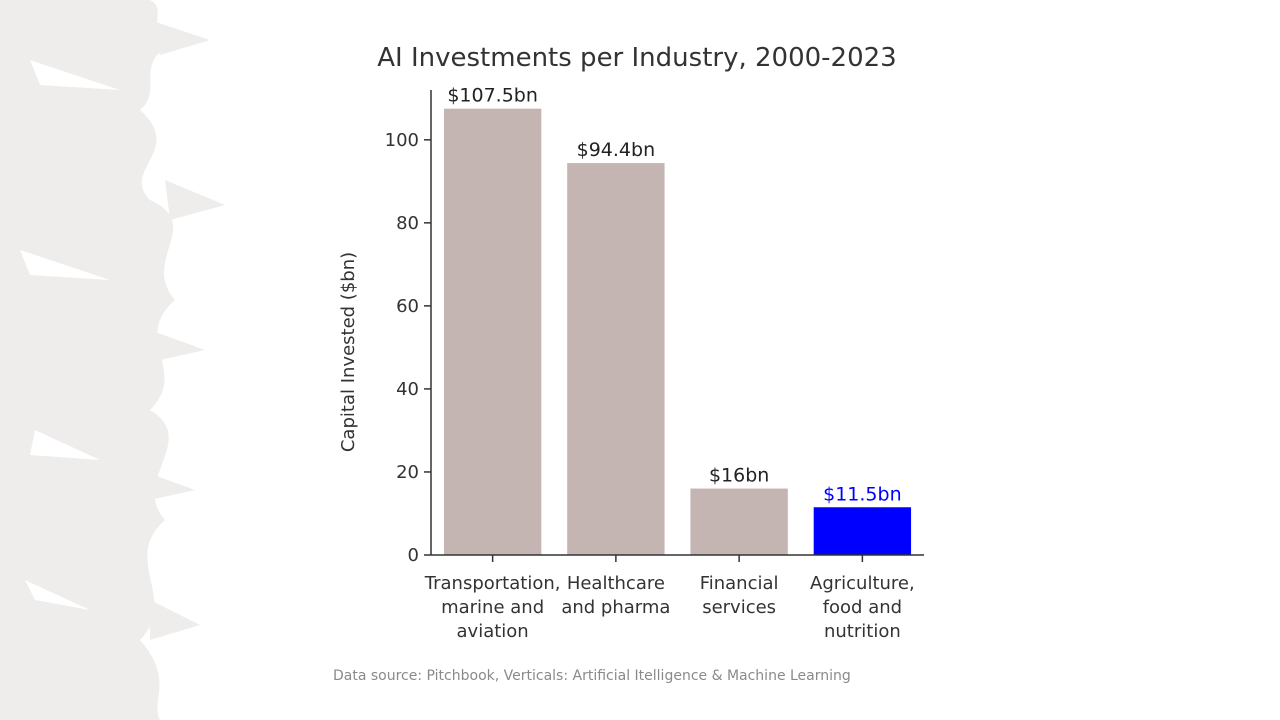 Image resolution: width=1280 pixels, height=720 pixels. I want to click on x-tick-label-line: and pharma, so click(615, 607).